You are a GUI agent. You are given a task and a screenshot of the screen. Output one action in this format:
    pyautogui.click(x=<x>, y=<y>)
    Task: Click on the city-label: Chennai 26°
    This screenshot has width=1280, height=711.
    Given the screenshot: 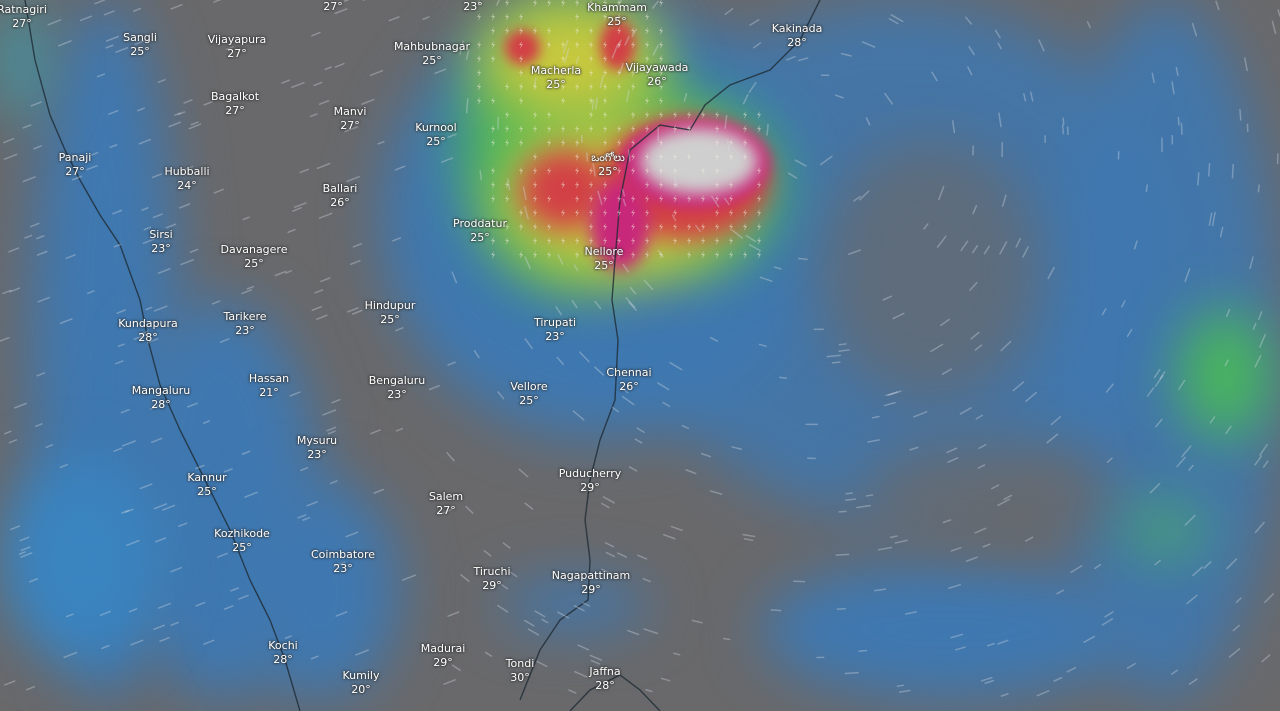 What is the action you would take?
    pyautogui.click(x=629, y=379)
    